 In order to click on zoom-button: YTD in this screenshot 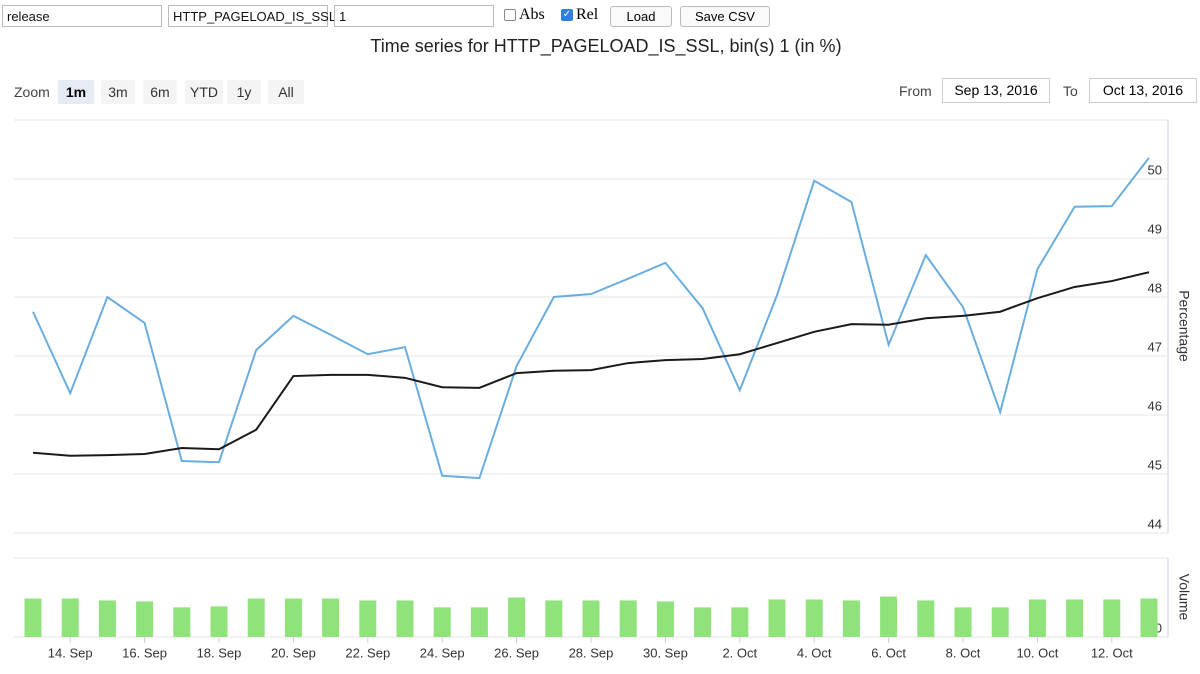, I will do `click(204, 92)`.